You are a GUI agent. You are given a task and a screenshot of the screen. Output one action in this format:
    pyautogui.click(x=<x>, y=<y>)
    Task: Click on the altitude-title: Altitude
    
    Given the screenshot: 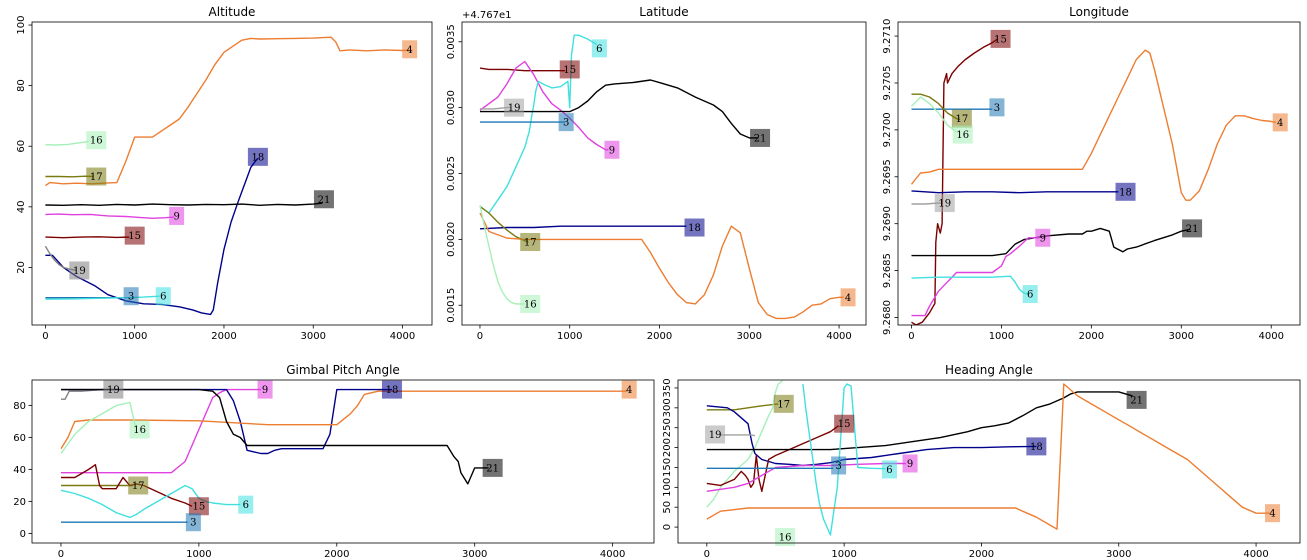 What is the action you would take?
    pyautogui.click(x=232, y=12)
    